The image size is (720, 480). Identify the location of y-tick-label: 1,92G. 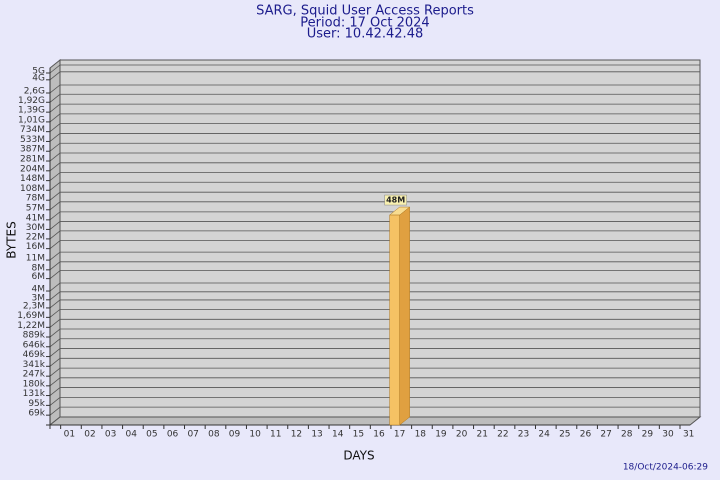
(31, 101).